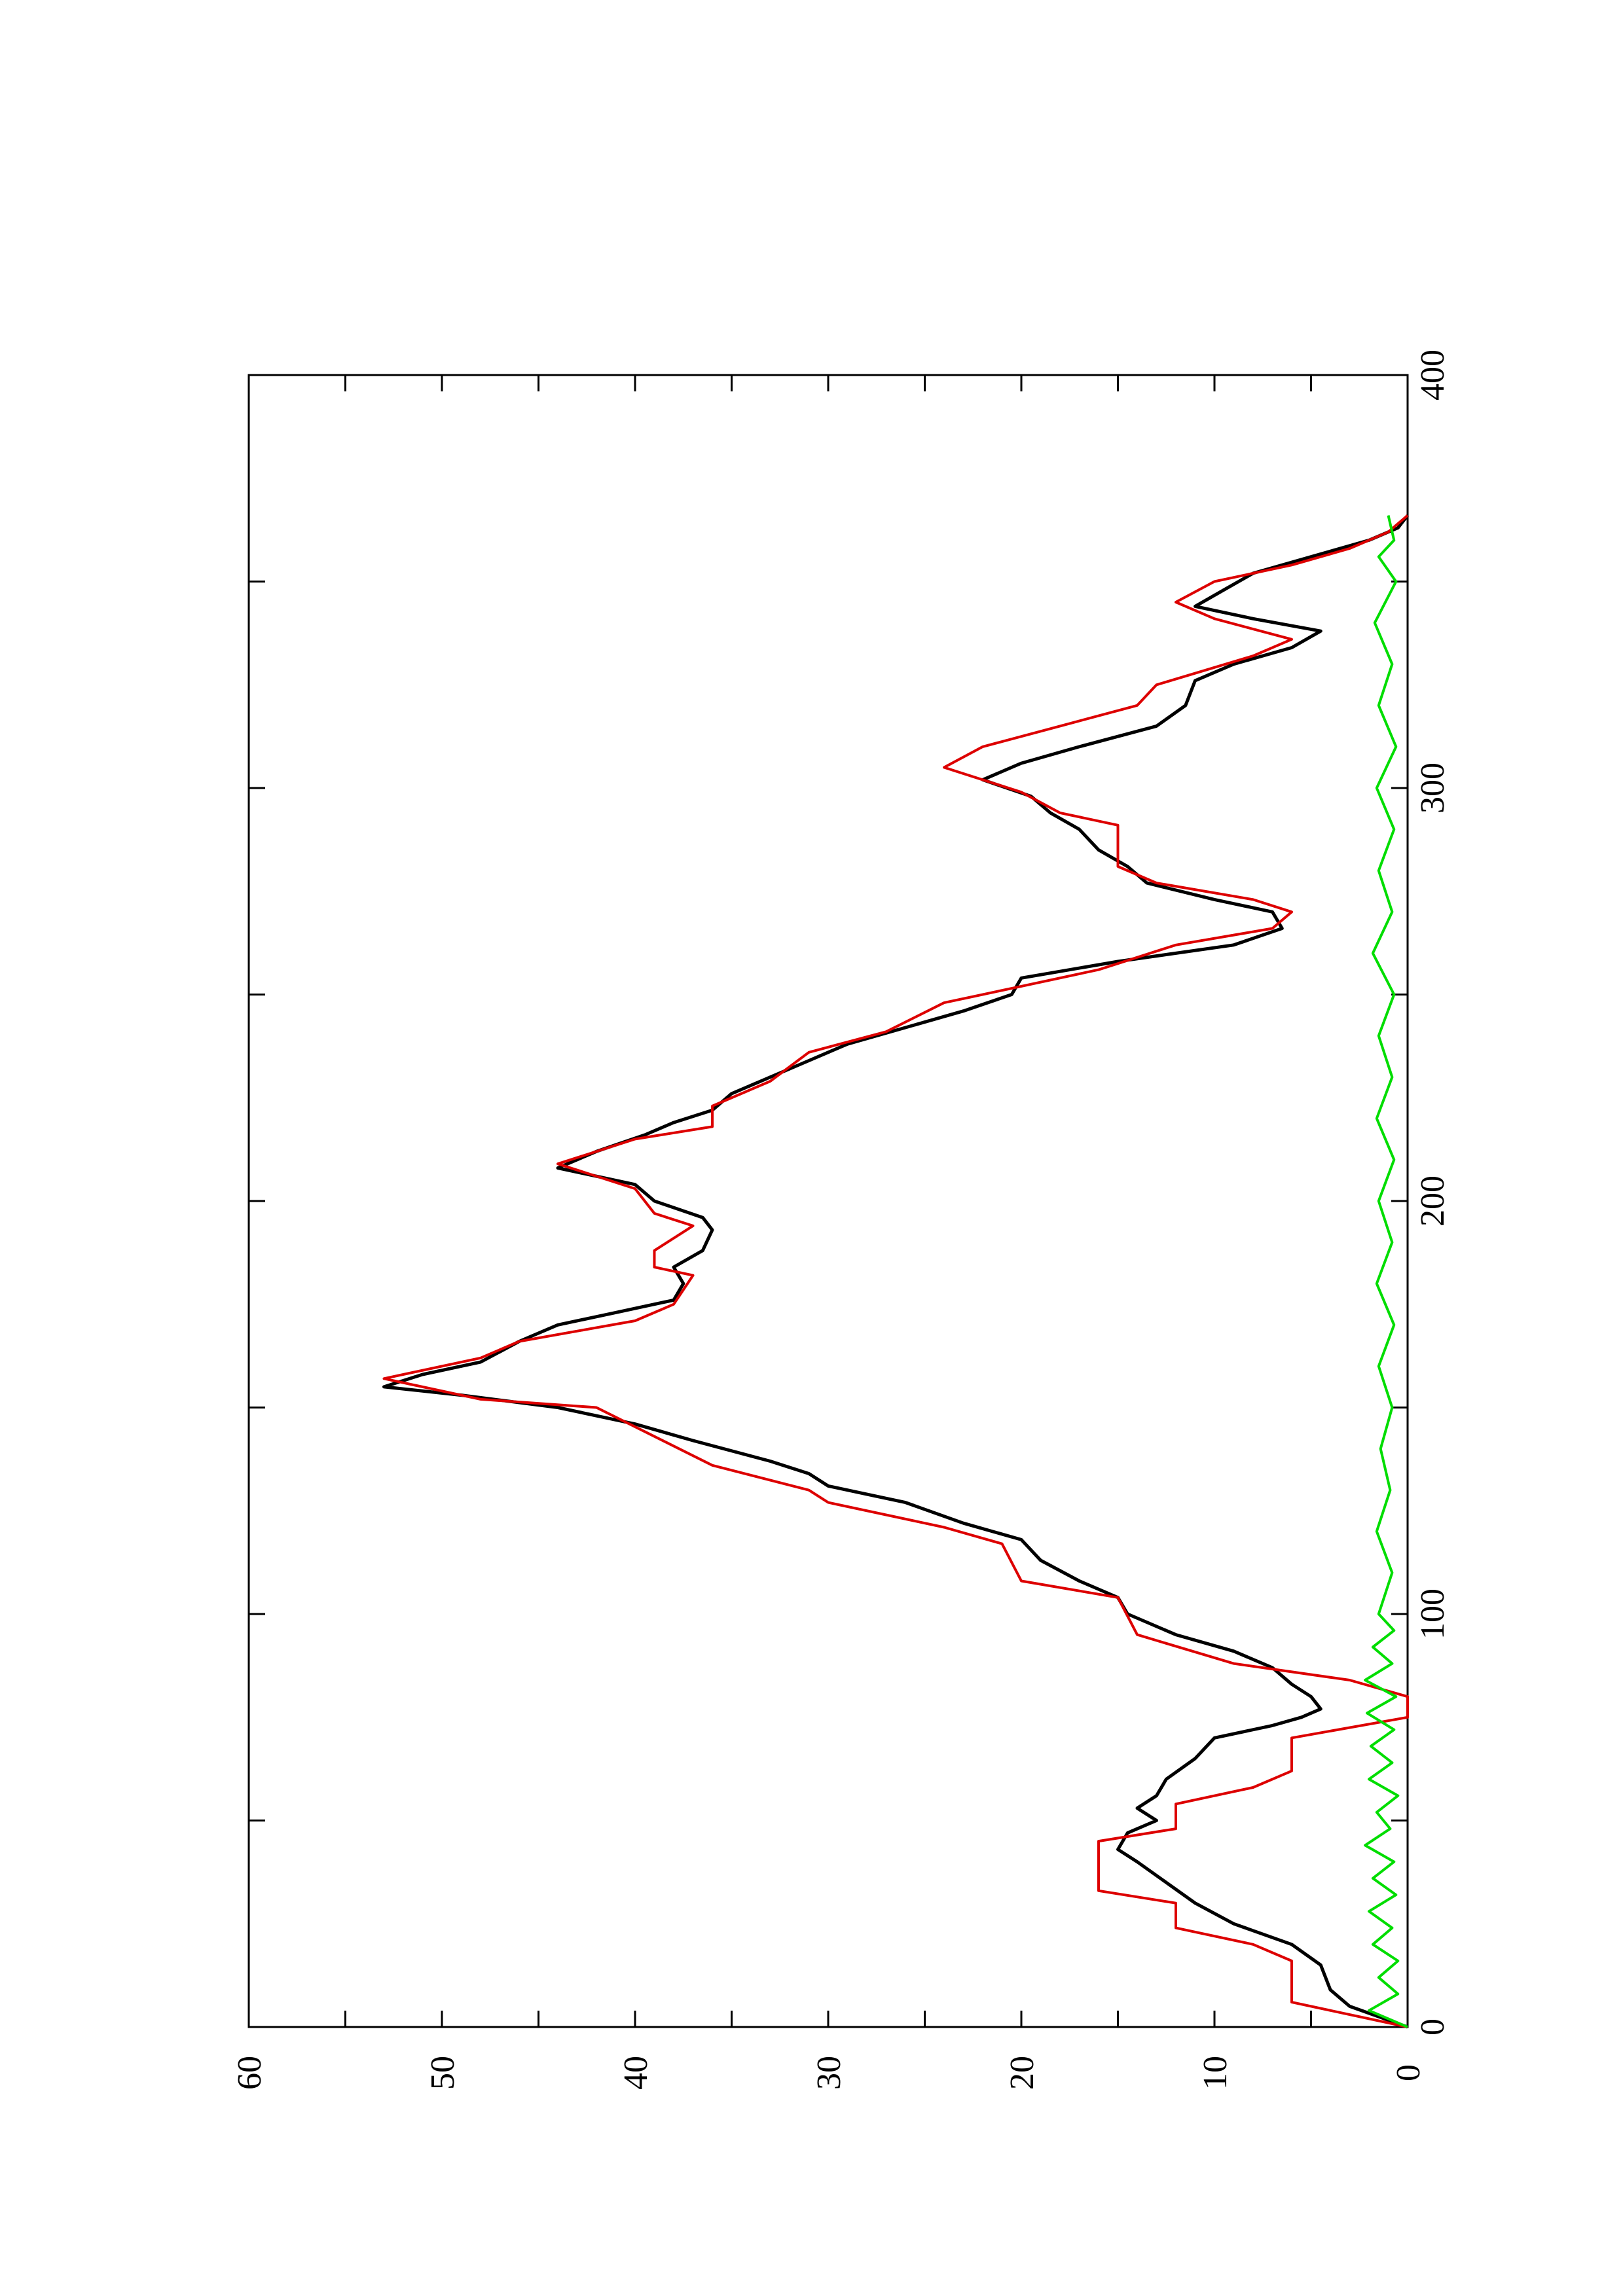  Describe the element at coordinates (829, 2073) in the screenshot. I see `y-tick-label: 30` at that location.